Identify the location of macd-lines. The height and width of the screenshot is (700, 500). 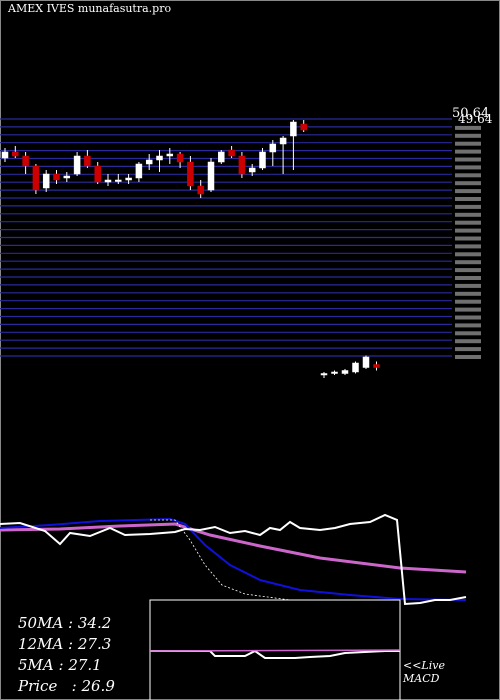
(275, 654).